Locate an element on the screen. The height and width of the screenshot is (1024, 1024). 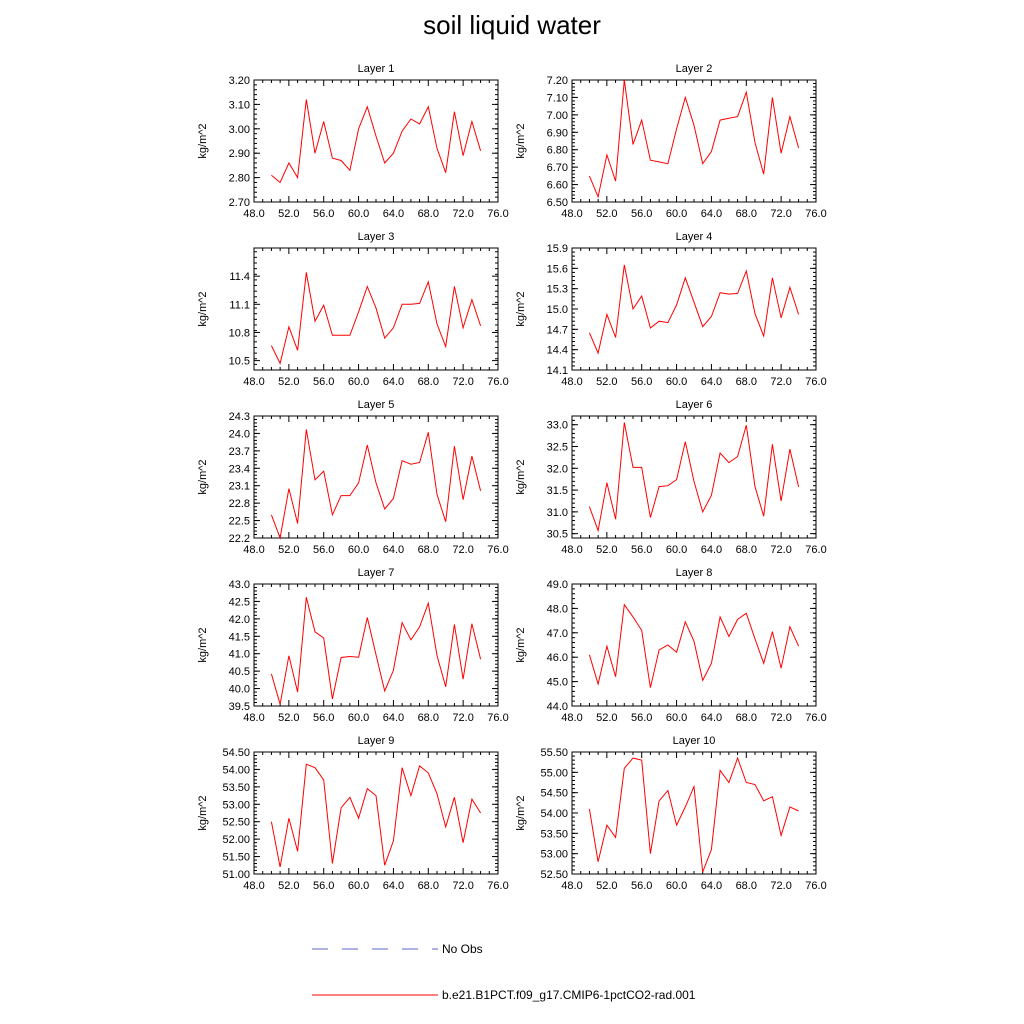
y-tick-label: 11.4 is located at coordinates (239, 277).